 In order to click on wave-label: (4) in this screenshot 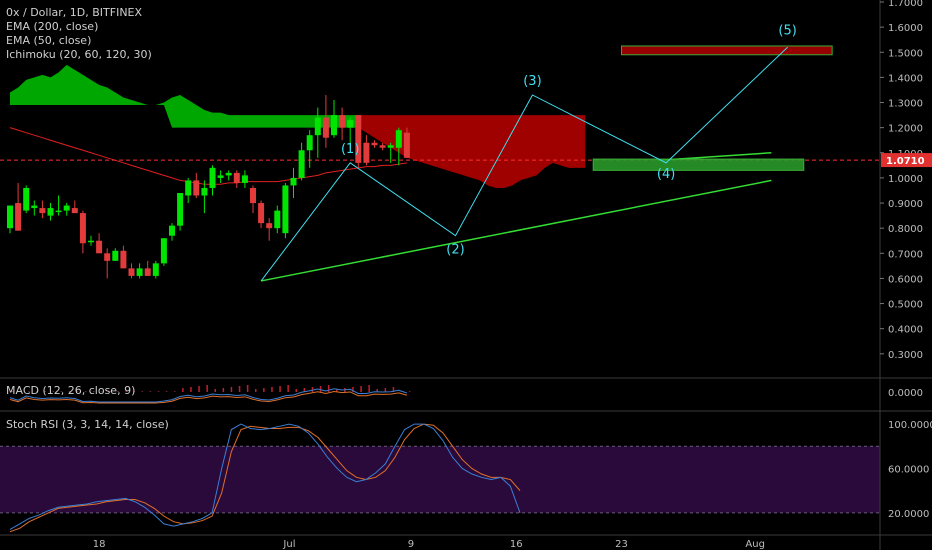, I will do `click(666, 174)`.